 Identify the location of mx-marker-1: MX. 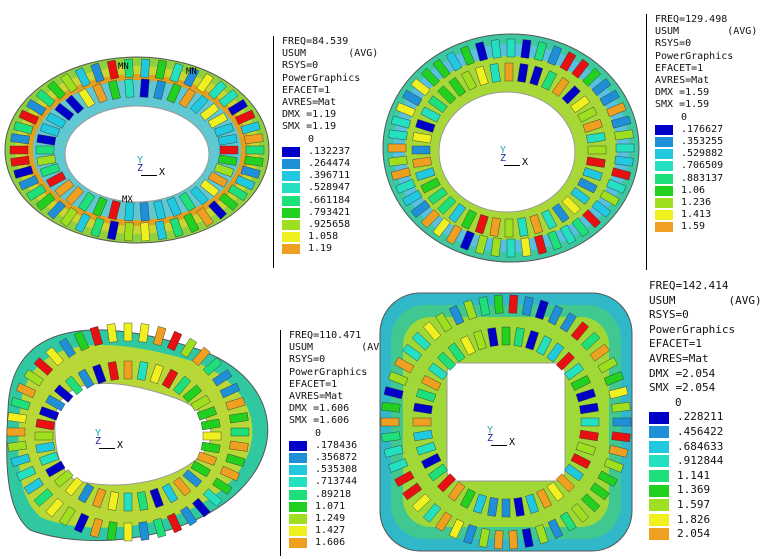
(127, 200).